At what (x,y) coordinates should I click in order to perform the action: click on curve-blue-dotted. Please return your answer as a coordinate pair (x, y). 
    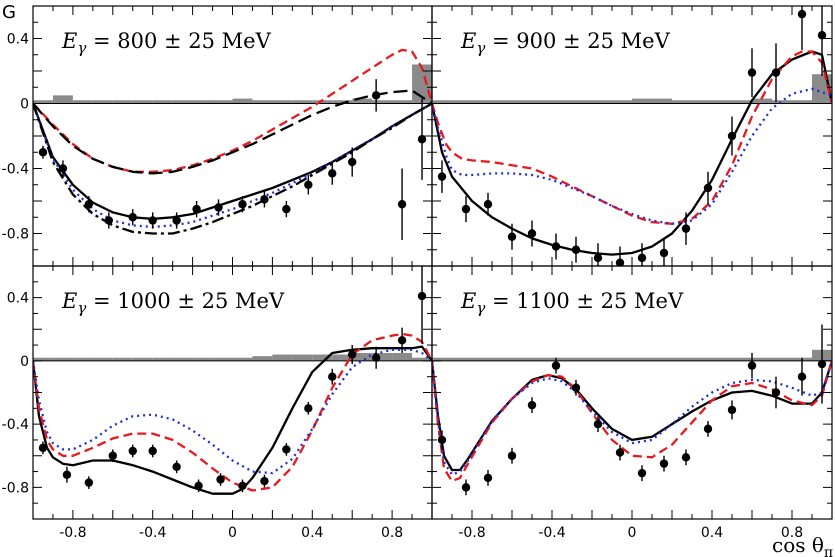
    Looking at the image, I should click on (232, 411).